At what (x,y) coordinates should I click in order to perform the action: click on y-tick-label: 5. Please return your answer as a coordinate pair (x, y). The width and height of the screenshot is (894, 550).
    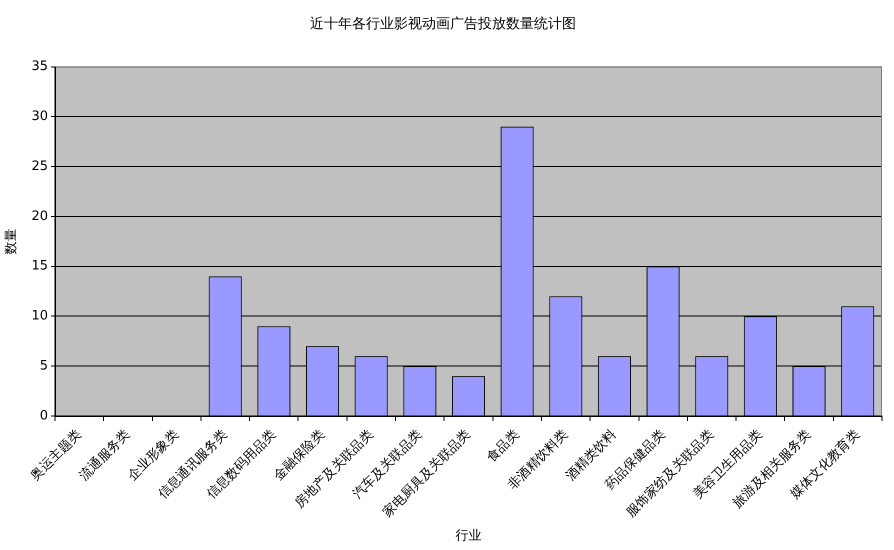
    Looking at the image, I should click on (44, 366).